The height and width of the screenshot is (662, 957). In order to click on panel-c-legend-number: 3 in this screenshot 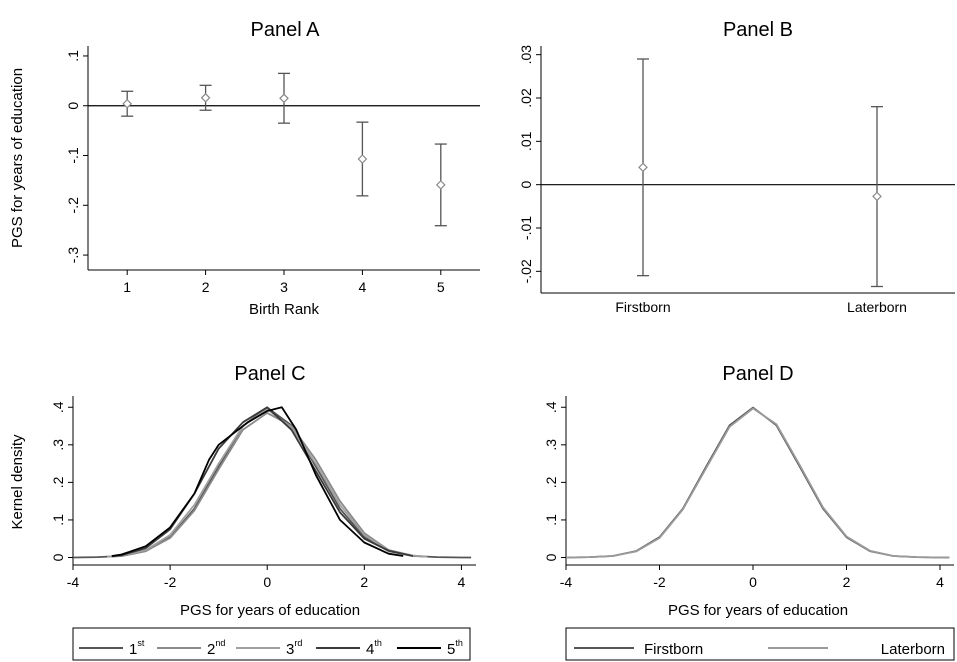, I will do `click(290, 649)`.